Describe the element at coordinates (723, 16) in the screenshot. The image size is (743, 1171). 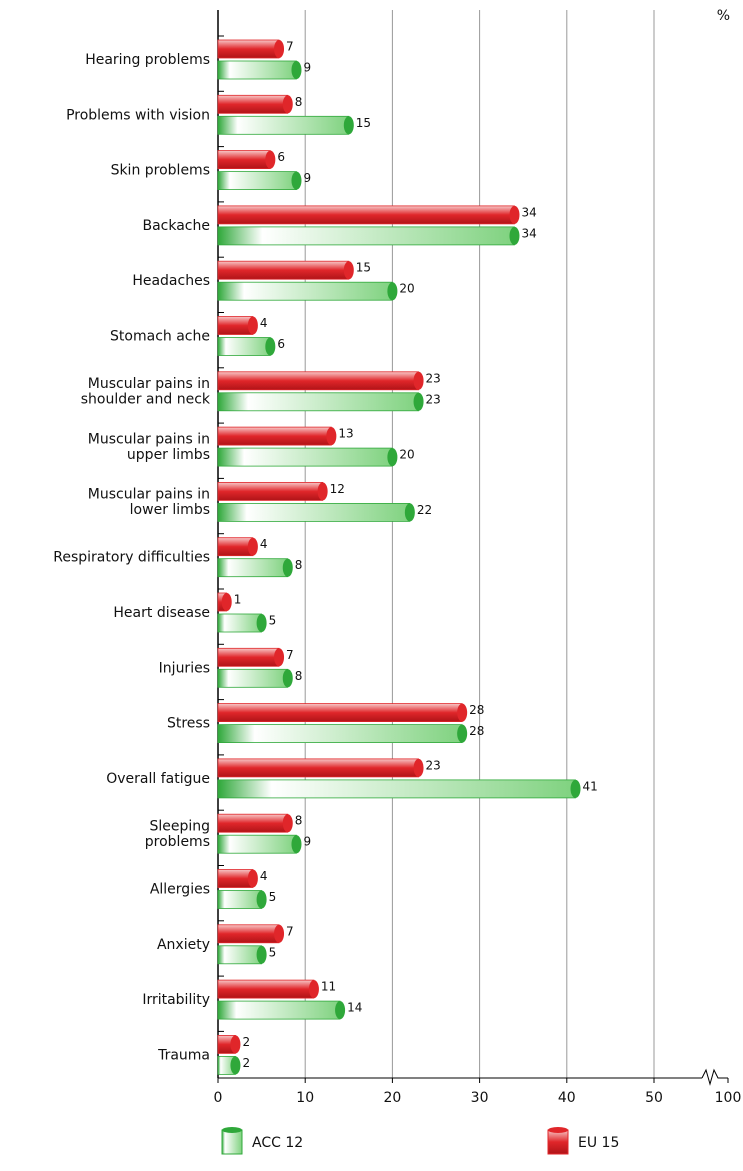
I see `unit-label: %` at that location.